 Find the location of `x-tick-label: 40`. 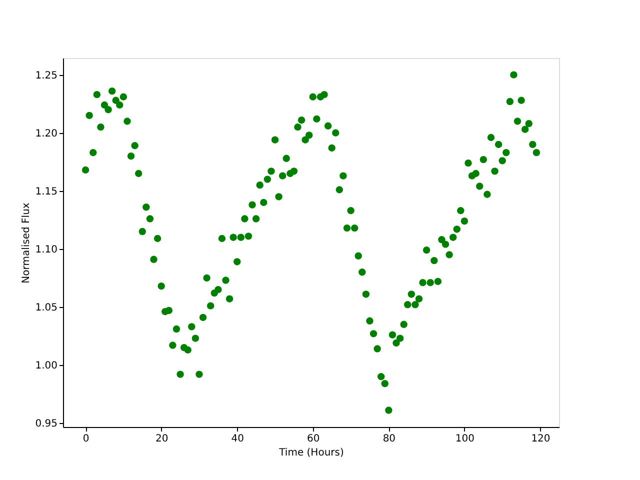

x-tick-label: 40 is located at coordinates (237, 439).